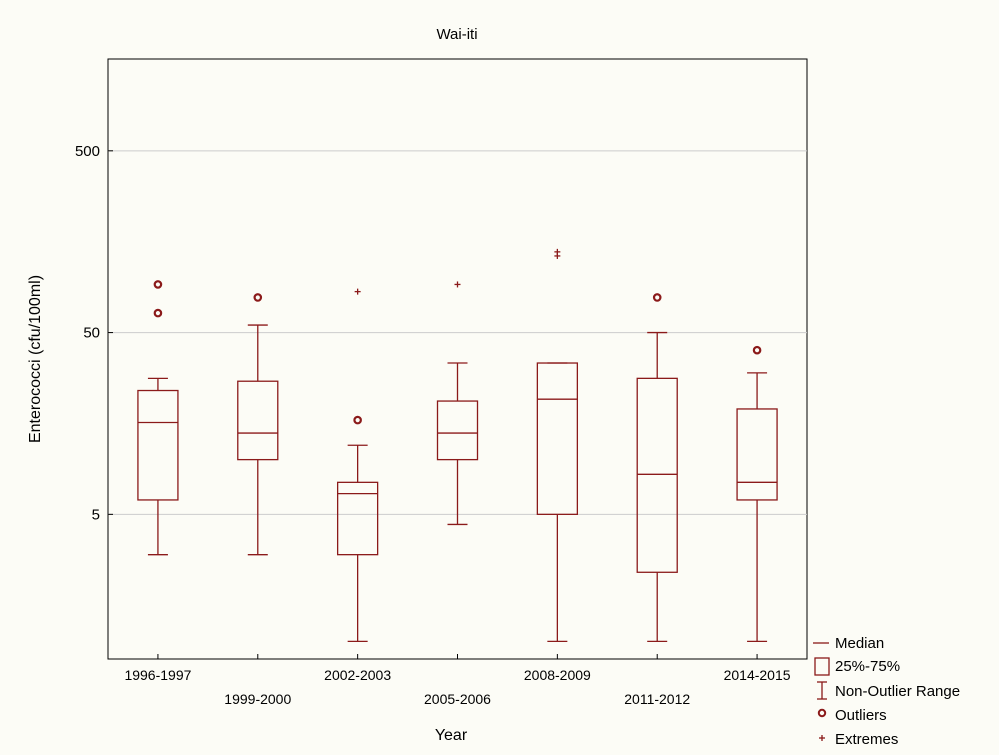 Image resolution: width=999 pixels, height=755 pixels. Describe the element at coordinates (859, 643) in the screenshot. I see `legend-median-label: Median` at that location.